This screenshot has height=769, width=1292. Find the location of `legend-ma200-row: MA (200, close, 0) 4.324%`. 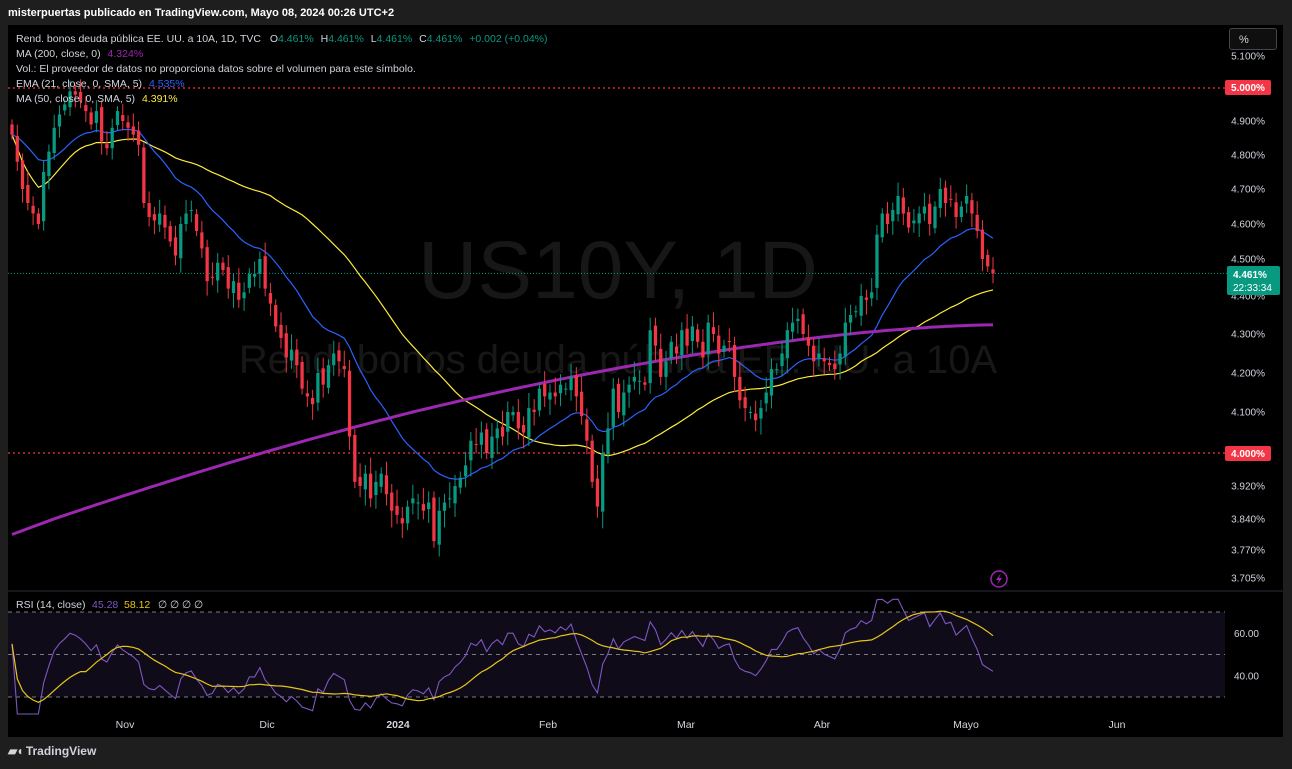

legend-ma200-row: MA (200, close, 0) 4.324% is located at coordinates (79, 54).